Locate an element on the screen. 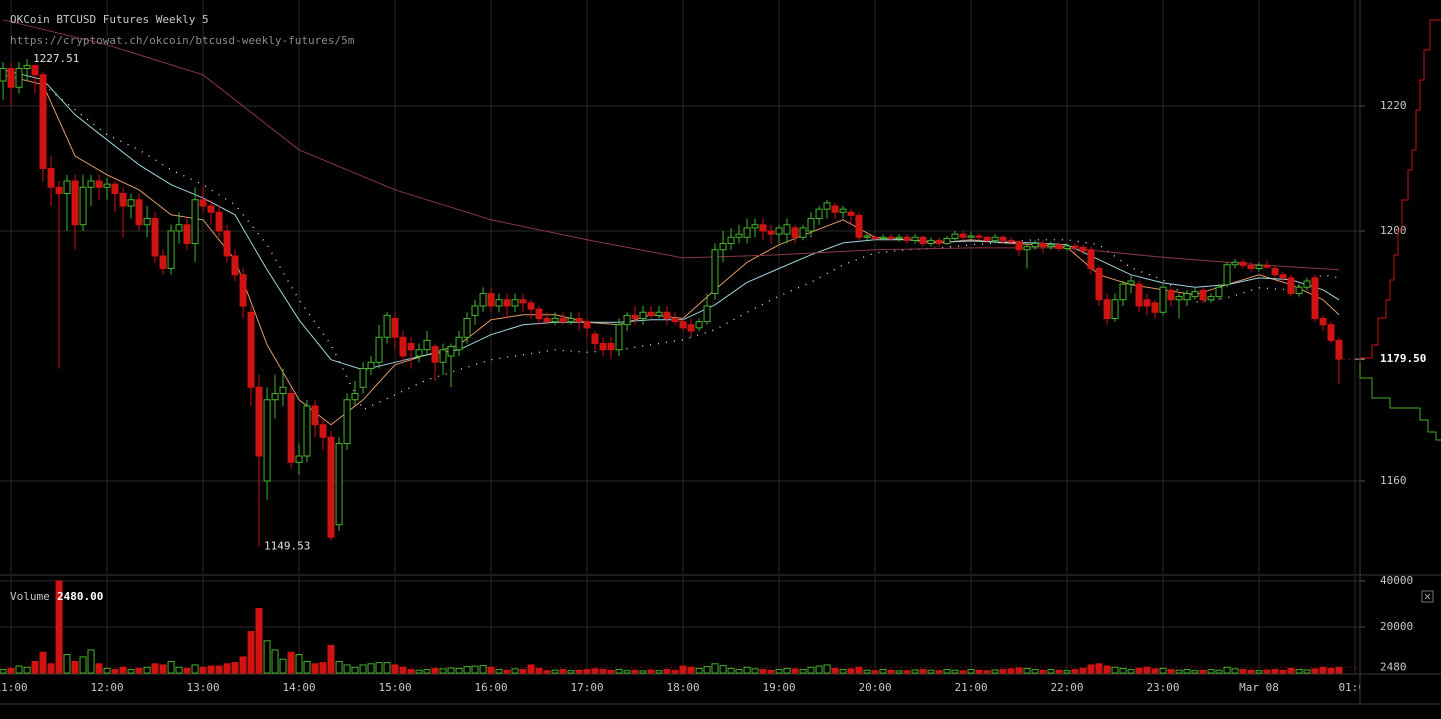 This screenshot has width=1441, height=719. x-tick-label: 23:00 is located at coordinates (1162, 687).